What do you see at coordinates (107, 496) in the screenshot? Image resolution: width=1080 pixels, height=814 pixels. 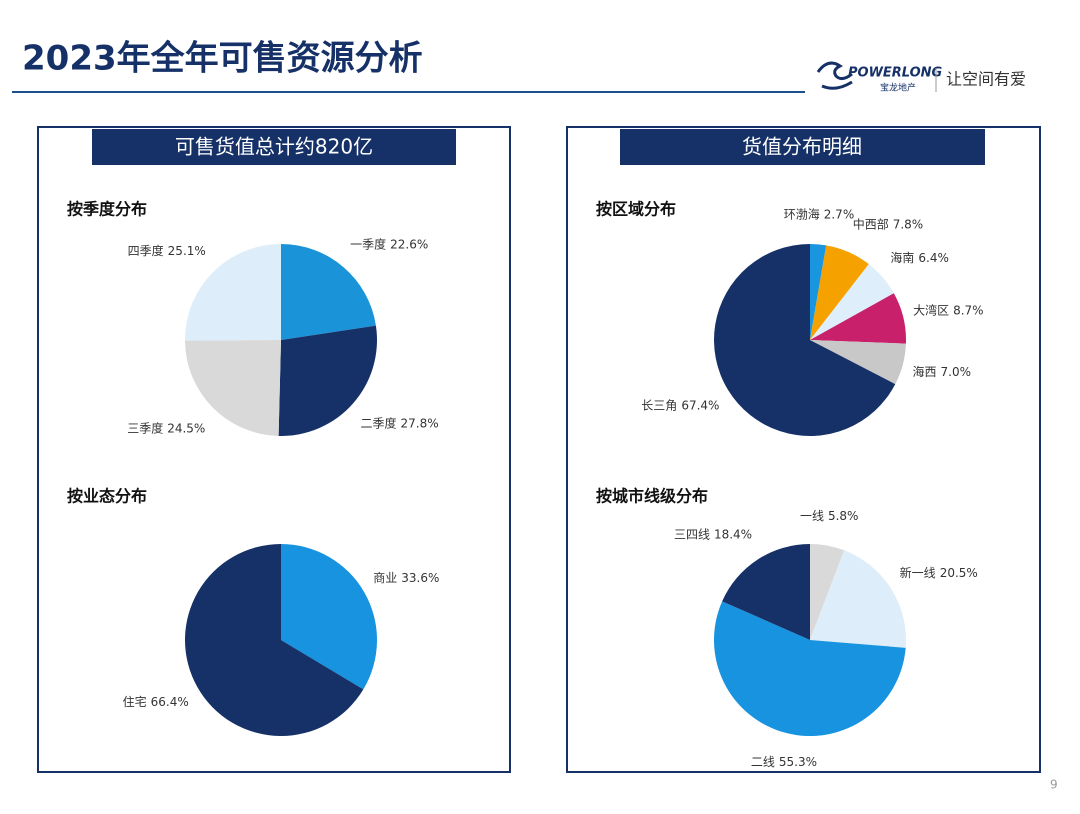 I see `chart-title: 按业态分布` at bounding box center [107, 496].